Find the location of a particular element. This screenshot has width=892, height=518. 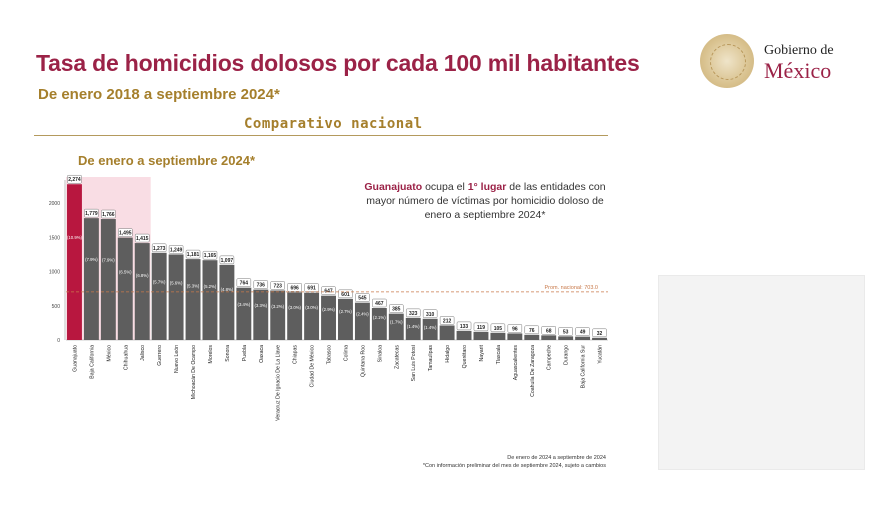

callout-state: Guanajuato is located at coordinates (393, 187).